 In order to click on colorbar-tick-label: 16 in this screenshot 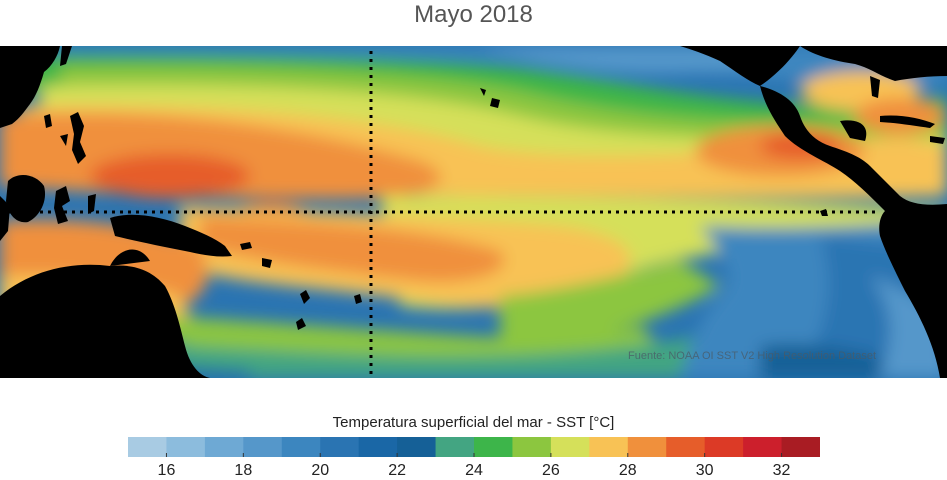, I will do `click(166, 470)`.